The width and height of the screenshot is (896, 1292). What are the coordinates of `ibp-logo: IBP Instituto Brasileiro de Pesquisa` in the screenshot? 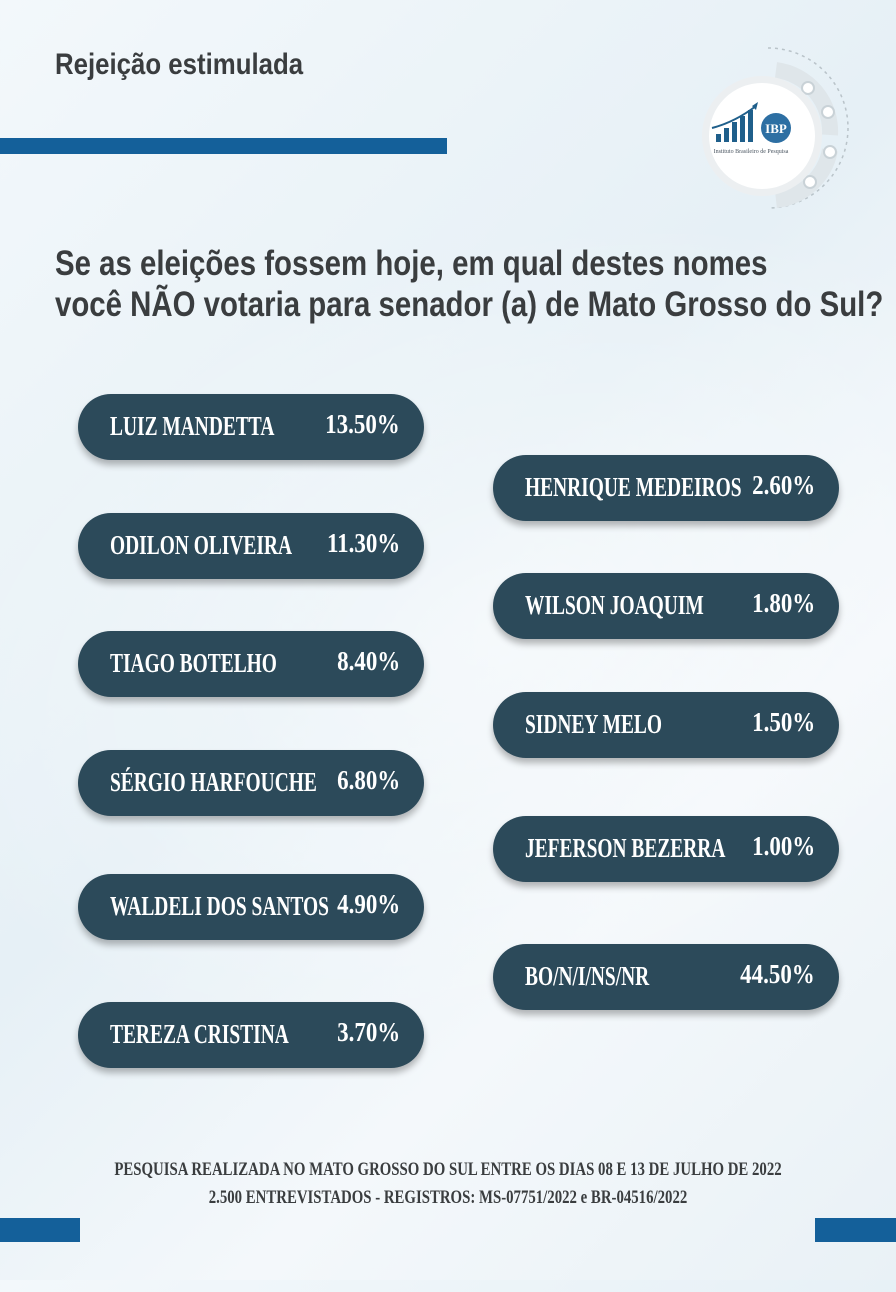 It's located at (767, 127).